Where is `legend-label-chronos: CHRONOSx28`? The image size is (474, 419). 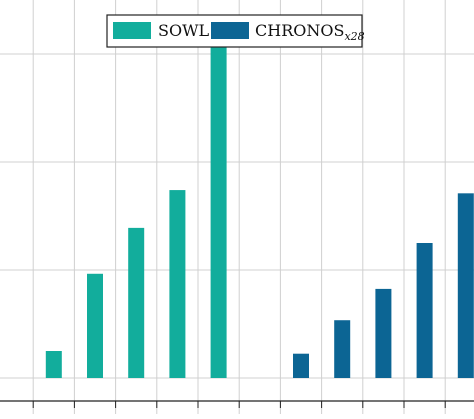 legend-label-chronos: CHRONOSx28 is located at coordinates (310, 32).